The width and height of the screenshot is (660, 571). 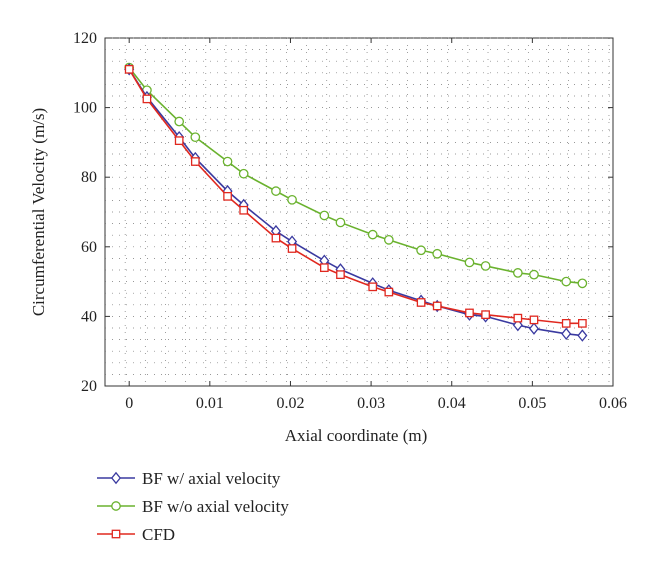 I want to click on x-tick-label: 0, so click(x=129, y=403).